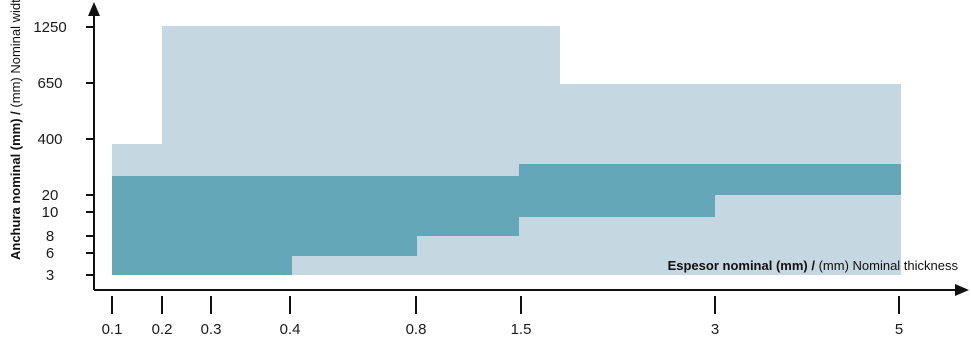 The image size is (971, 345). I want to click on x-axis-title-bold: Espesor nominal (mm) /, so click(742, 265).